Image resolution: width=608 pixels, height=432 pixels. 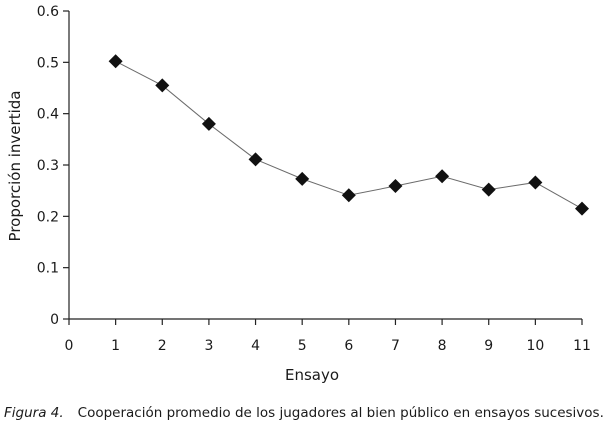 I want to click on x-tick-label: 4, so click(x=255, y=346).